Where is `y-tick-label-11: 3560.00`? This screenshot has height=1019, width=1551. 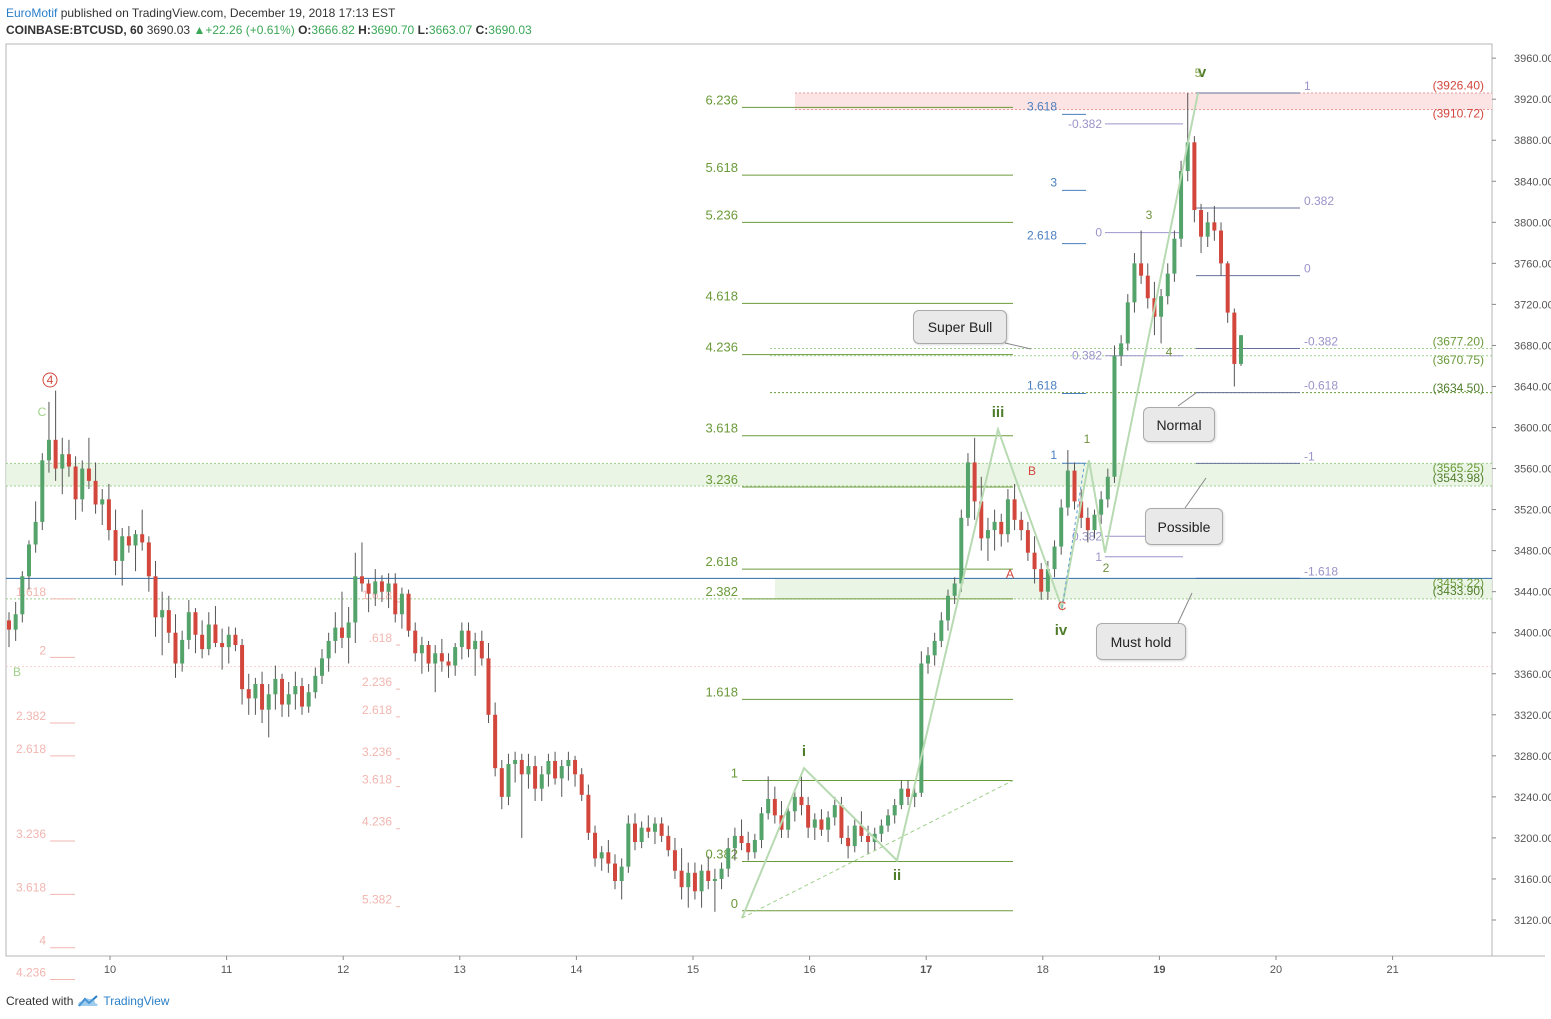 y-tick-label-11: 3560.00 is located at coordinates (1532, 470).